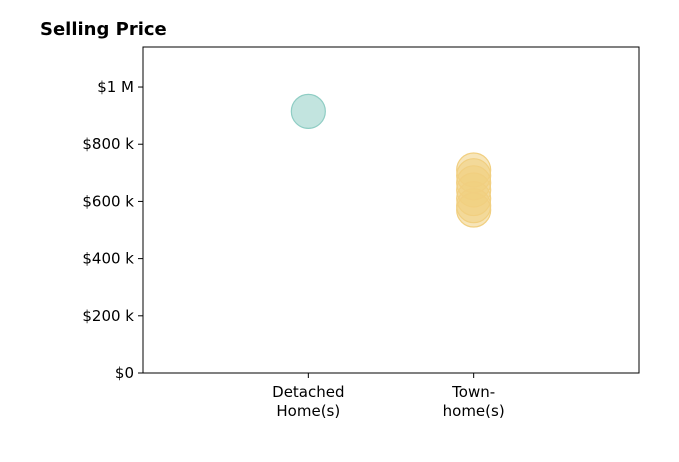 This screenshot has width=679, height=462. I want to click on y-tick-label: $800 k, so click(108, 144).